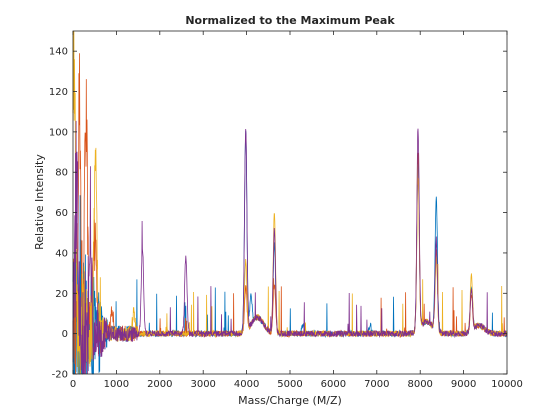 The image size is (560, 420). What do you see at coordinates (61, 213) in the screenshot?
I see `y-tick-label: 60` at bounding box center [61, 213].